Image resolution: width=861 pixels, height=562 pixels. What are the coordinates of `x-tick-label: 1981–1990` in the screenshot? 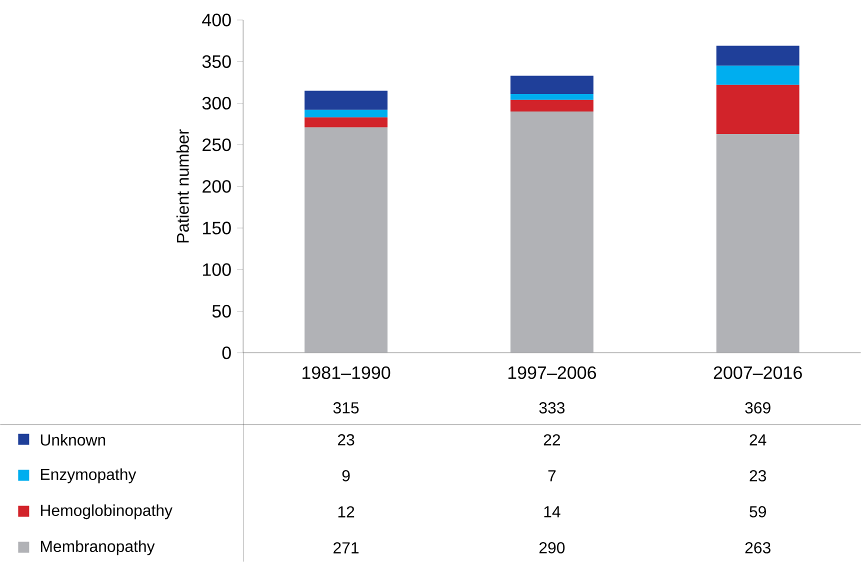 It's located at (346, 373).